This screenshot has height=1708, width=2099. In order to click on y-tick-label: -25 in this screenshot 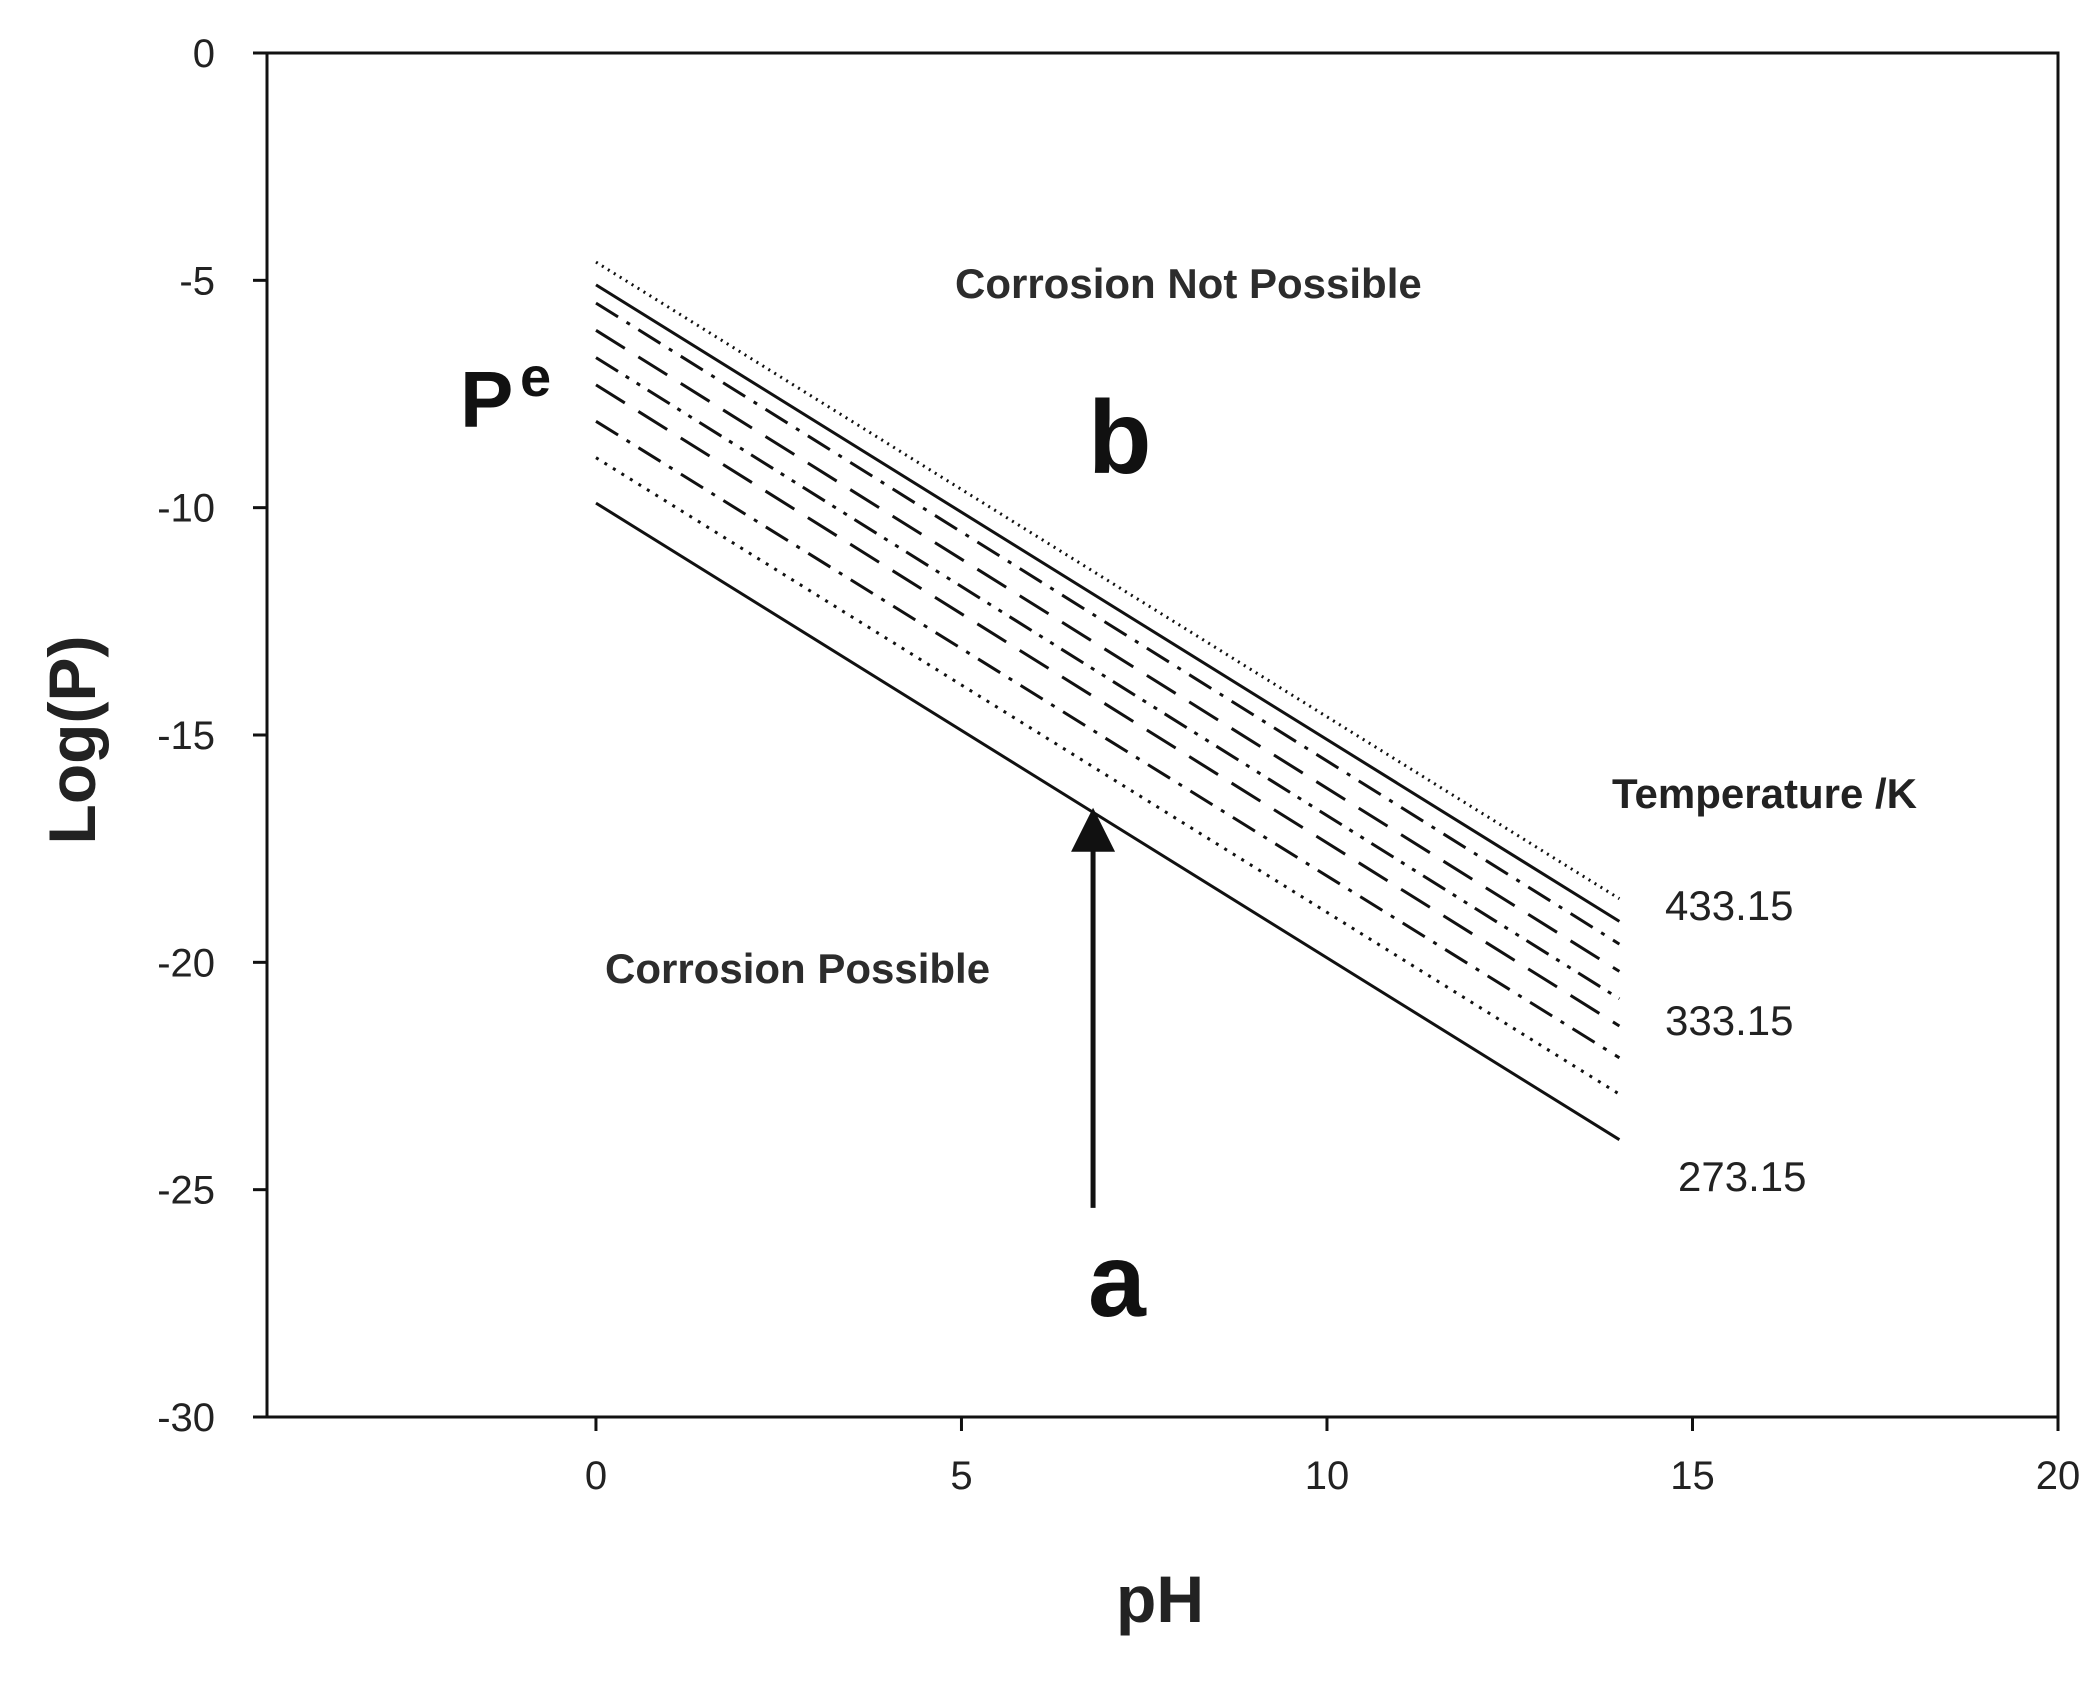, I will do `click(186, 1191)`.